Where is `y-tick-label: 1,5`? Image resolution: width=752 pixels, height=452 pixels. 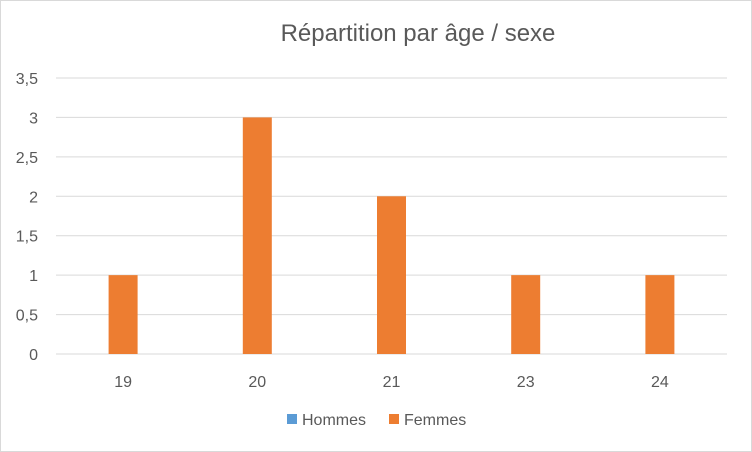
y-tick-label: 1,5 is located at coordinates (27, 237).